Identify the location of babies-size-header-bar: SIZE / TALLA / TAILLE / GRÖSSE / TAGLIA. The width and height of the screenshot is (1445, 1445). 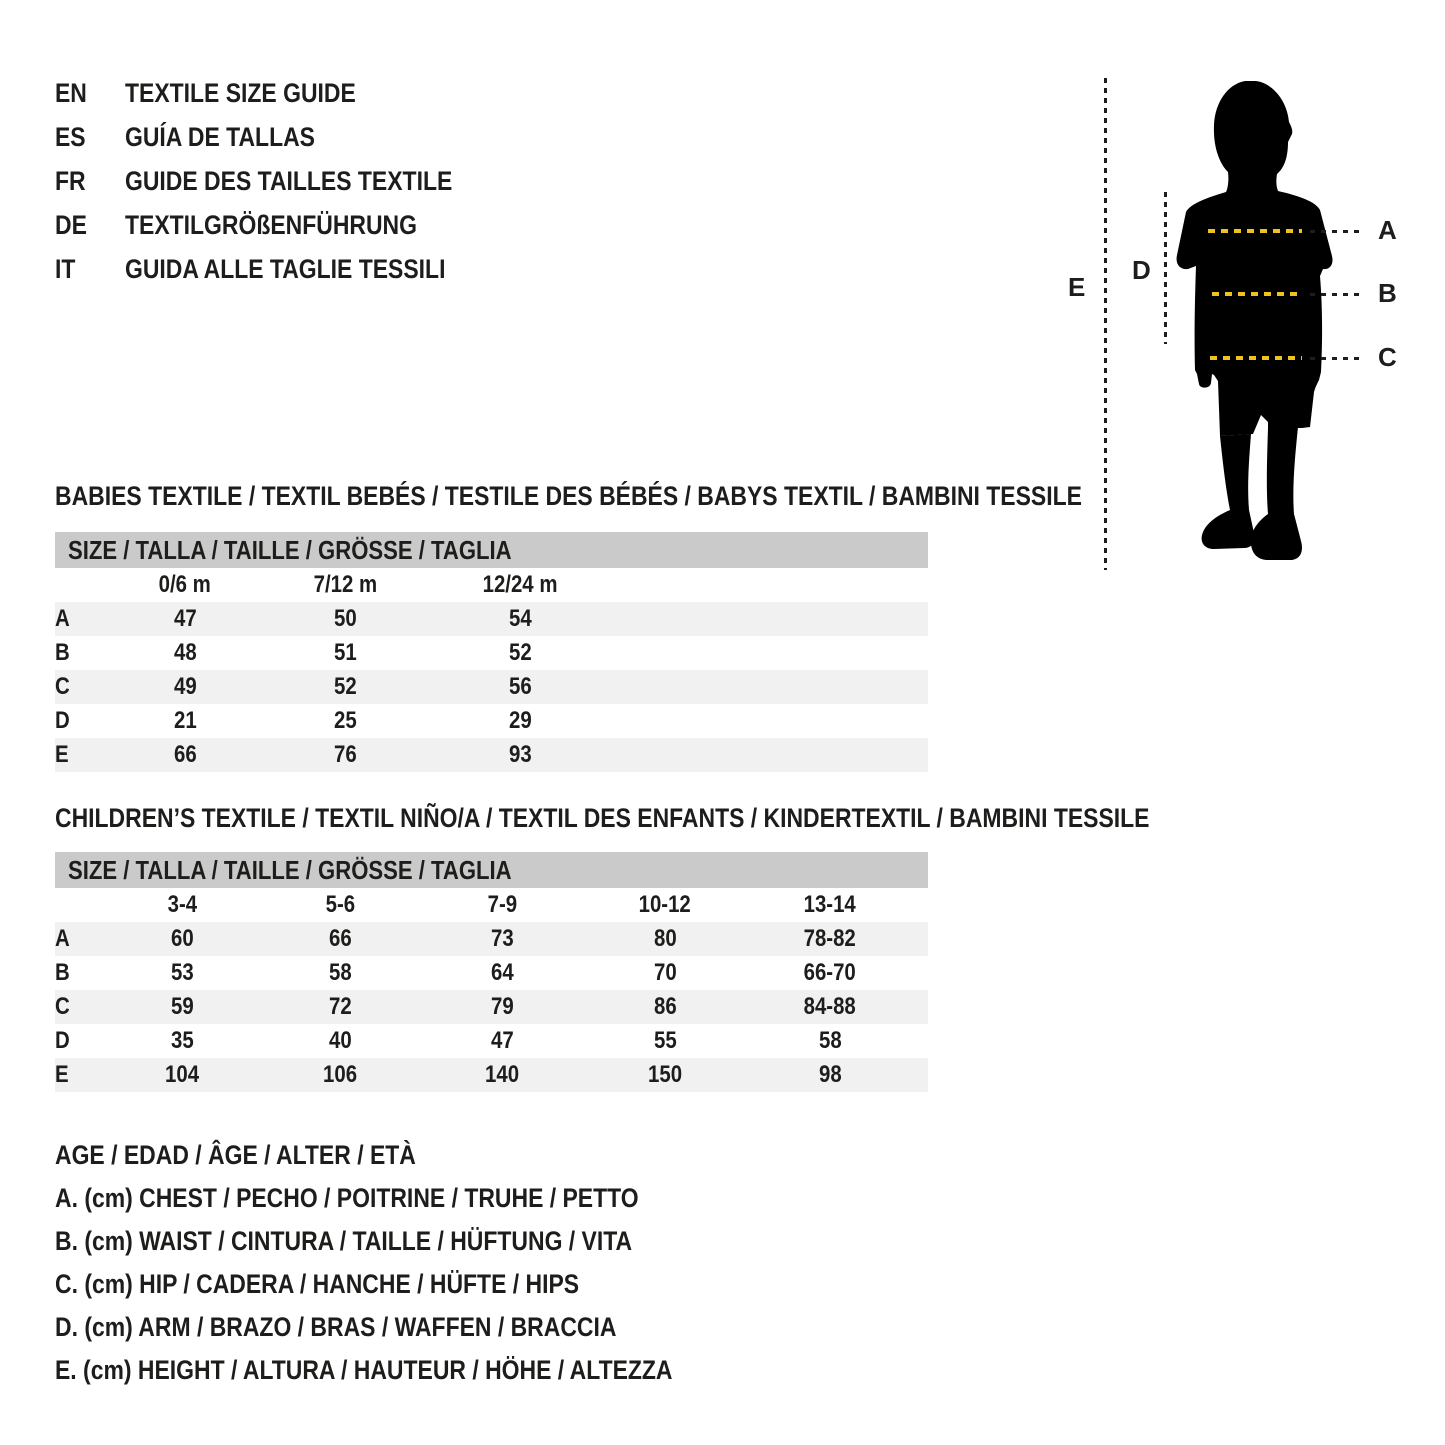
(491, 550).